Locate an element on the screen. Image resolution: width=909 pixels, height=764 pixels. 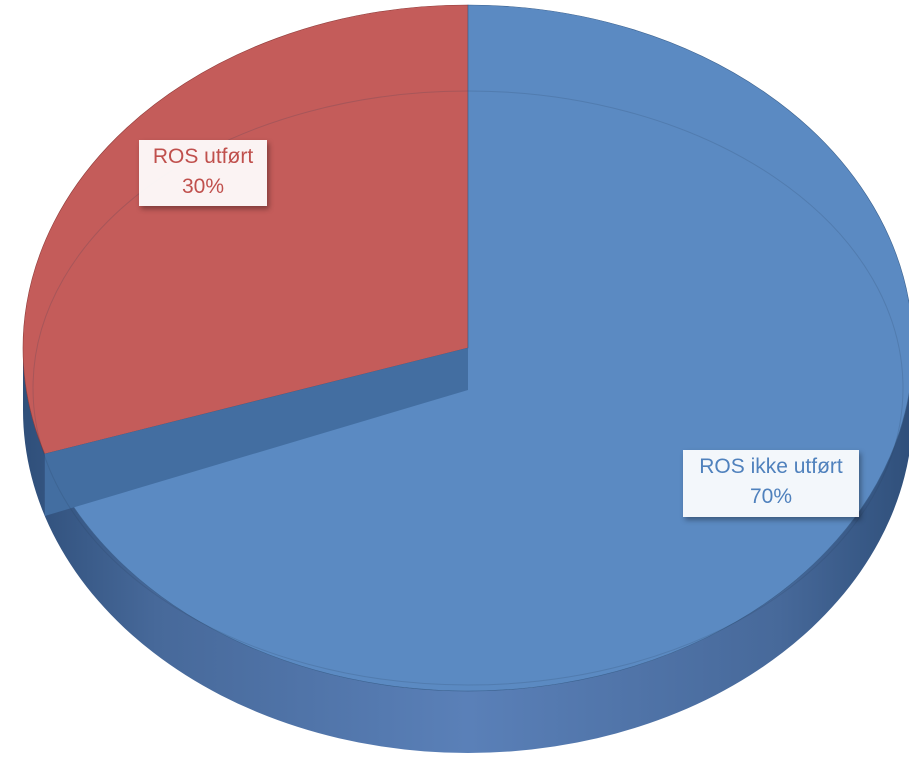
slice-label-text: ROS utført is located at coordinates (203, 156).